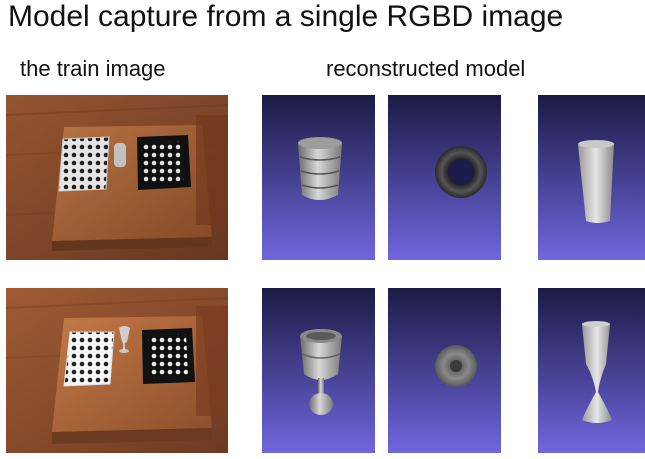  What do you see at coordinates (93, 68) in the screenshot?
I see `train-image-label: the train image` at bounding box center [93, 68].